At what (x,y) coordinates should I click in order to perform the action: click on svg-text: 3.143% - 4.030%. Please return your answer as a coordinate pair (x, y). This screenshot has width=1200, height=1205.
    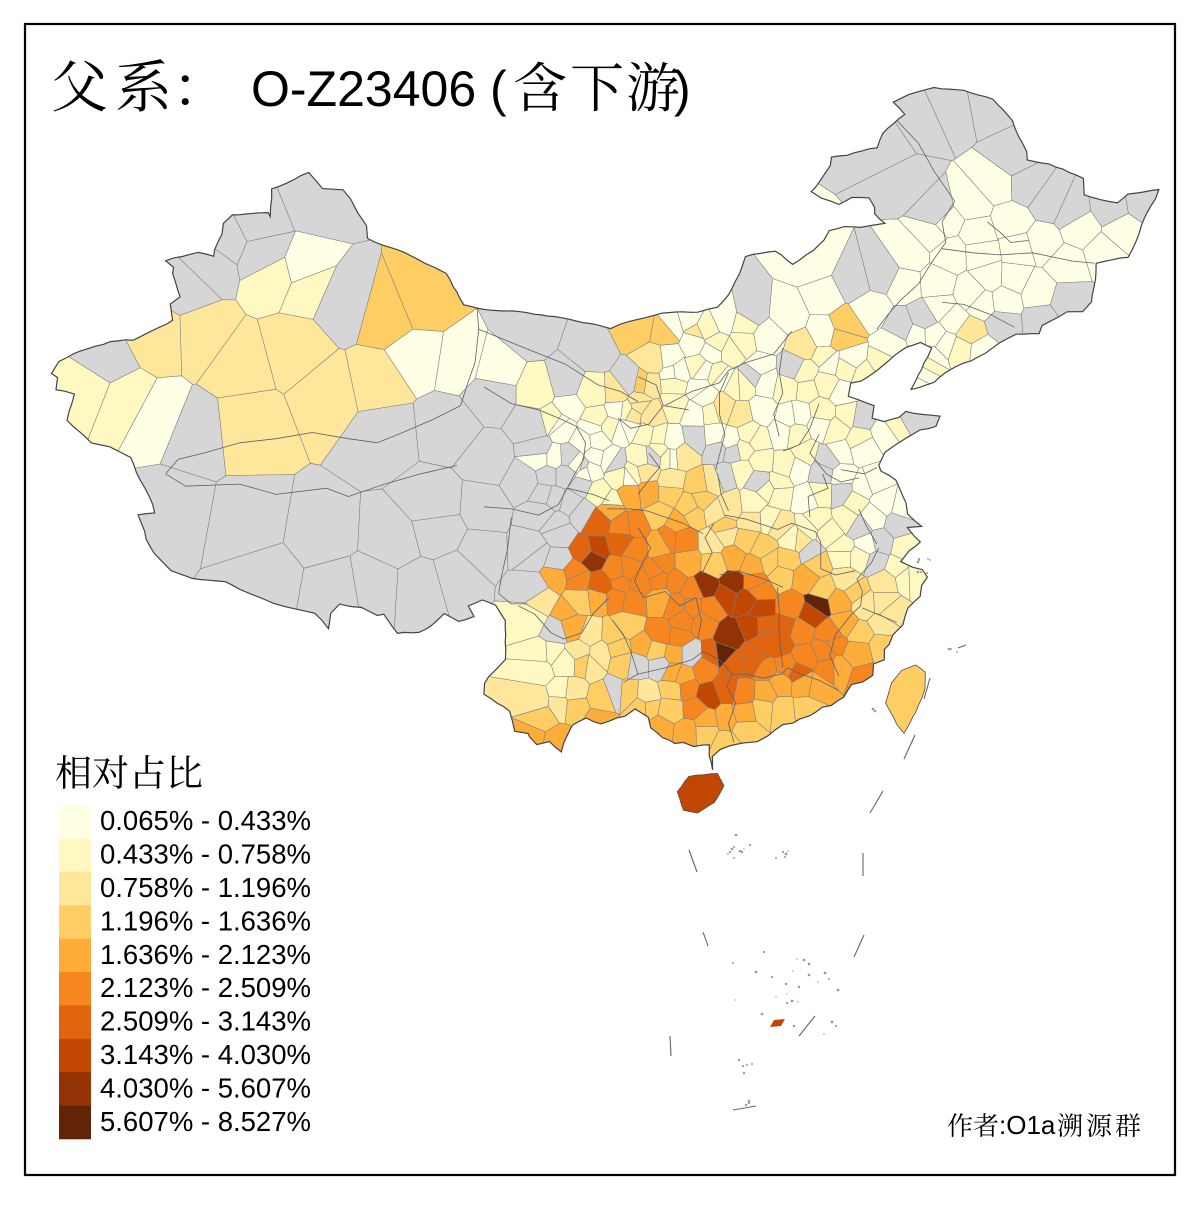
    Looking at the image, I should click on (205, 1054).